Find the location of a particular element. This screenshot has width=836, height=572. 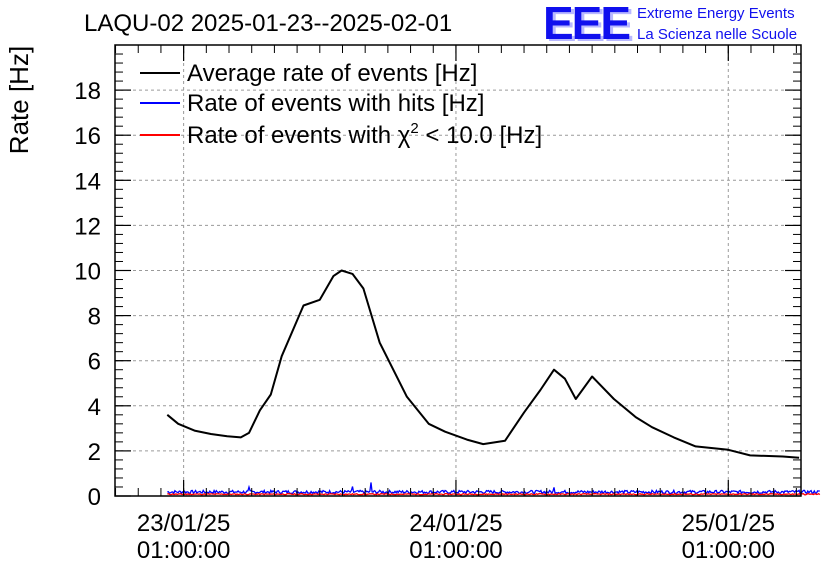

y-tick-label: 8 is located at coordinates (94, 317).